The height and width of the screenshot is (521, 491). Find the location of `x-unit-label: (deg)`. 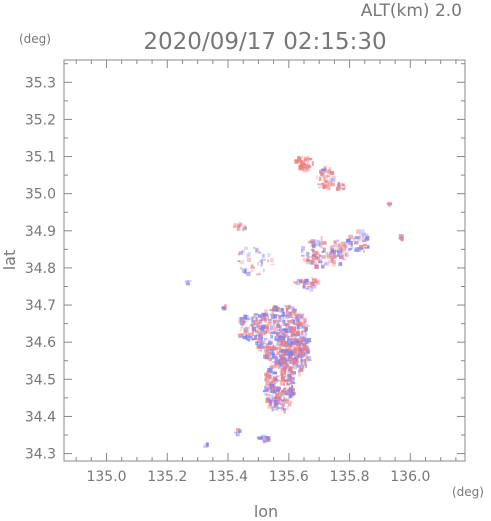

x-unit-label: (deg) is located at coordinates (468, 492).